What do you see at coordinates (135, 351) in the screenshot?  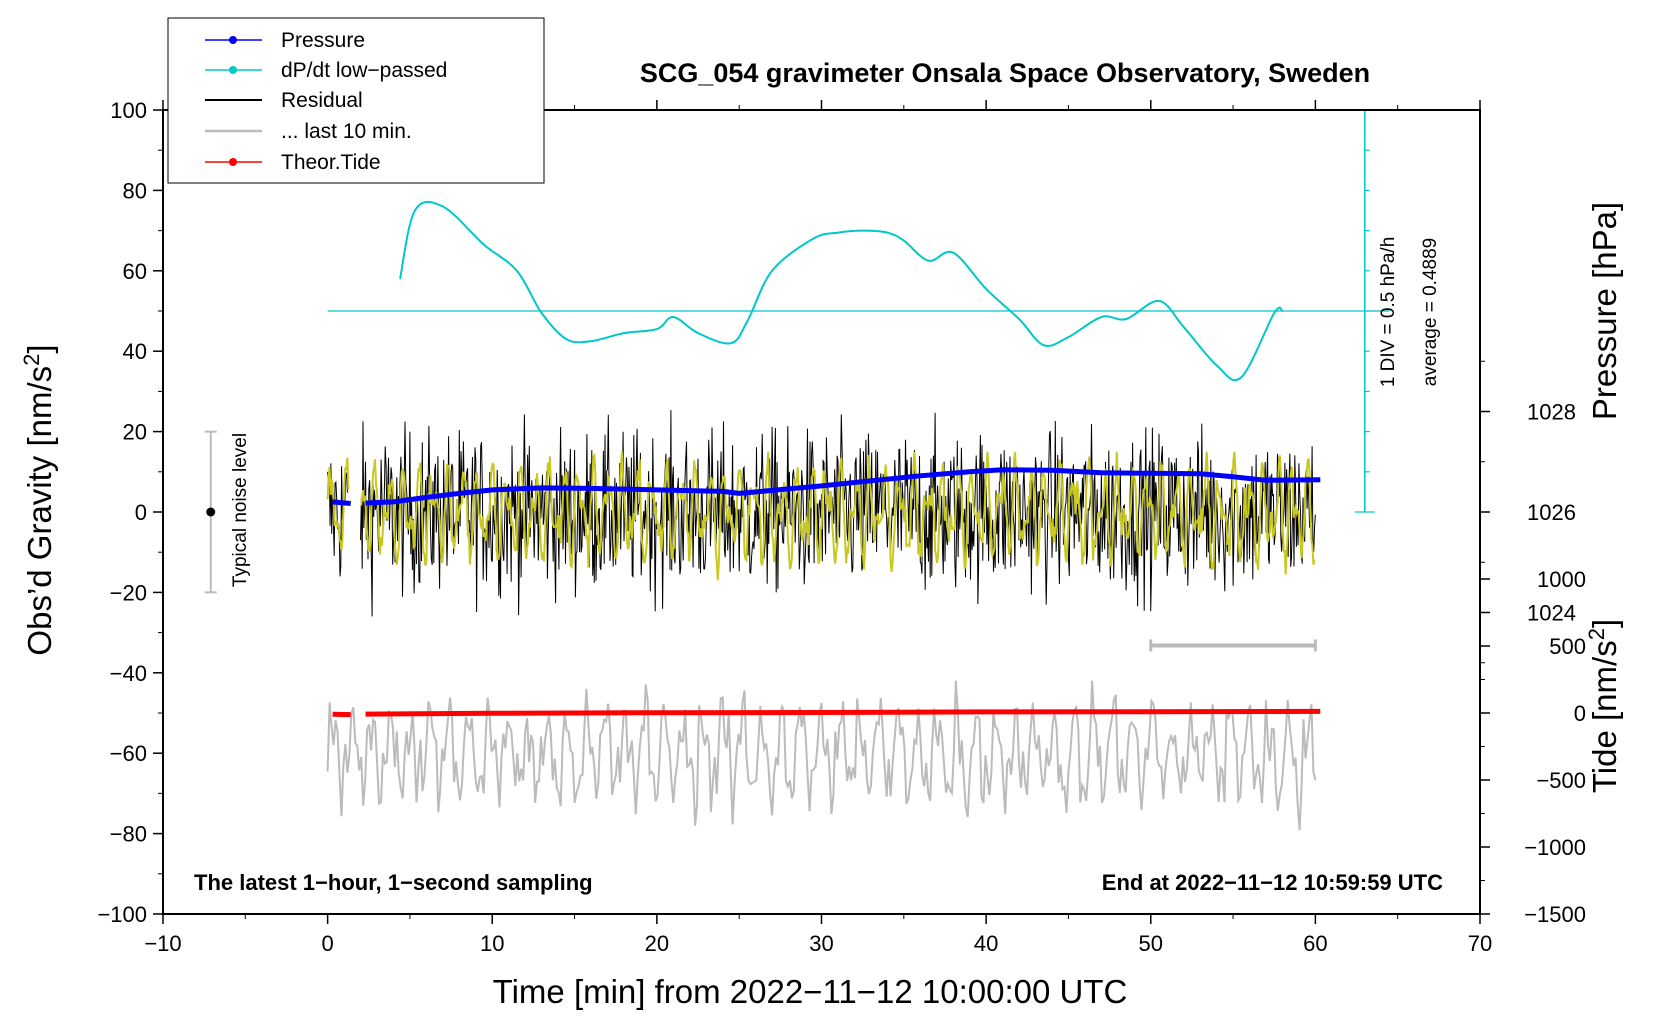 I see `y-tick-label: 40` at bounding box center [135, 351].